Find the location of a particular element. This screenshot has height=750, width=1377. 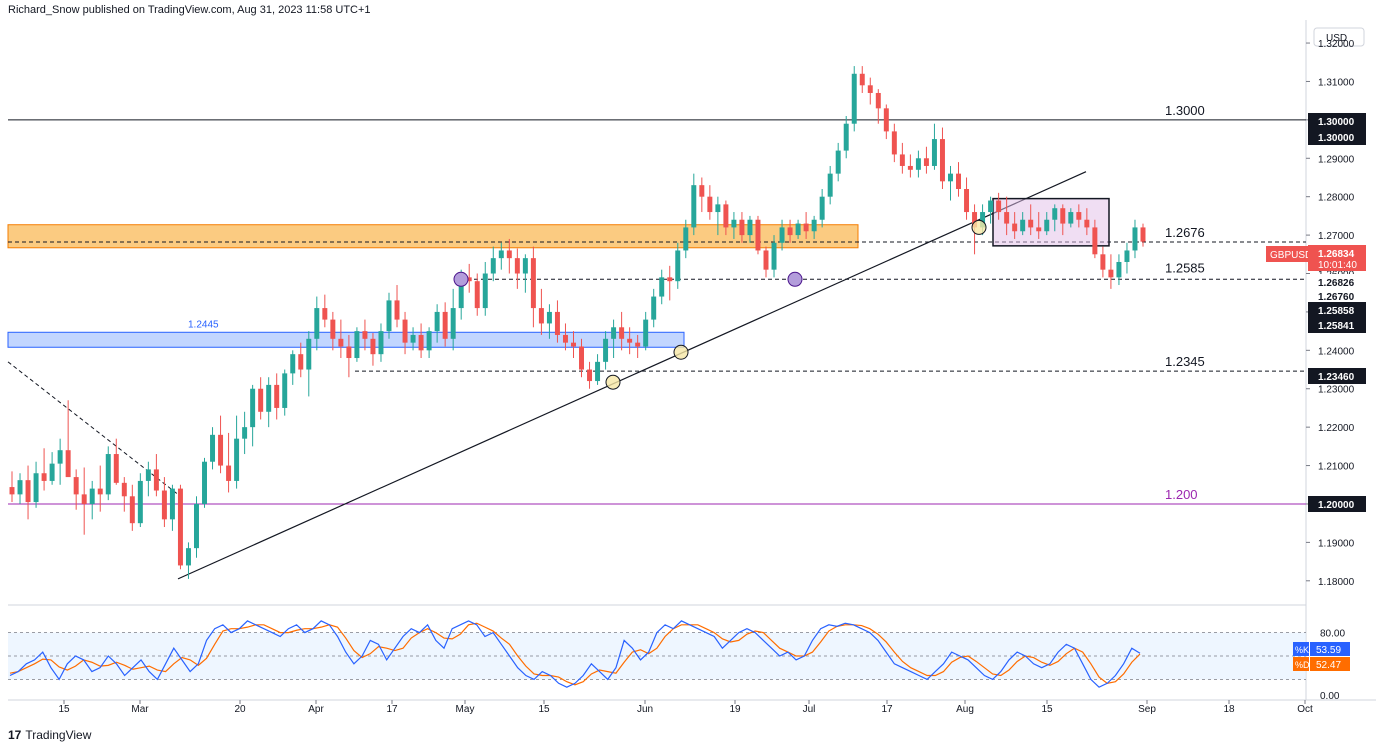

y-tick-label: 1.29000 is located at coordinates (1336, 159).